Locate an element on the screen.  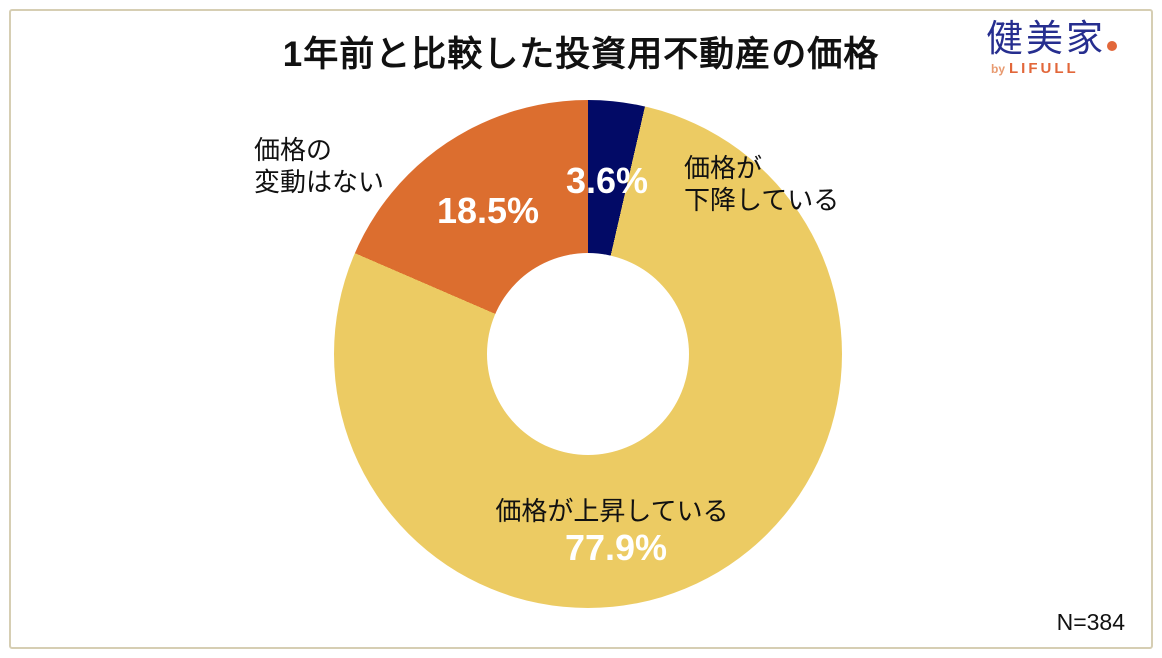
donut-hole is located at coordinates (588, 354).